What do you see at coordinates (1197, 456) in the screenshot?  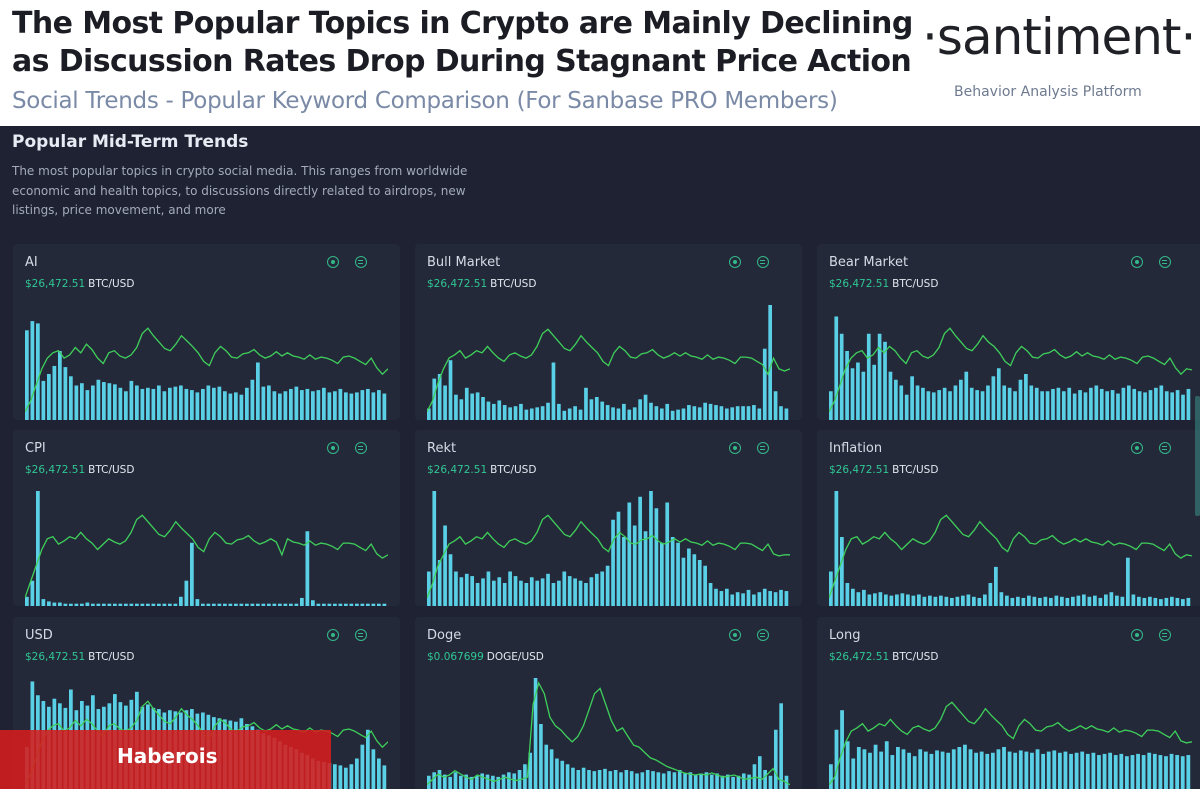 I see `scrollbar` at bounding box center [1197, 456].